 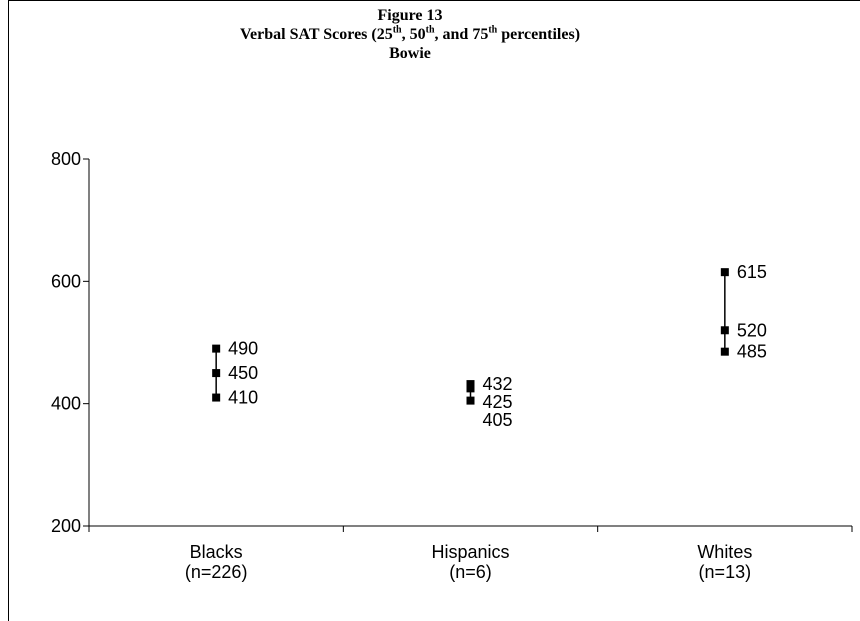 What do you see at coordinates (498, 402) in the screenshot?
I see `data-label: 425` at bounding box center [498, 402].